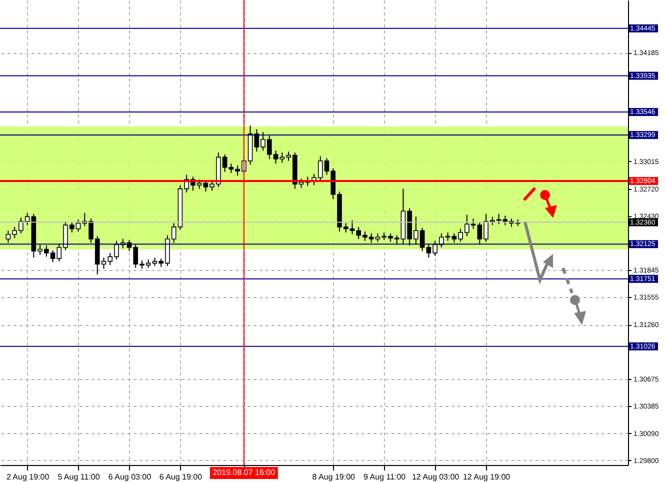  Describe the element at coordinates (79, 477) in the screenshot. I see `x-tick-label: 5 Aug 11:00` at that location.